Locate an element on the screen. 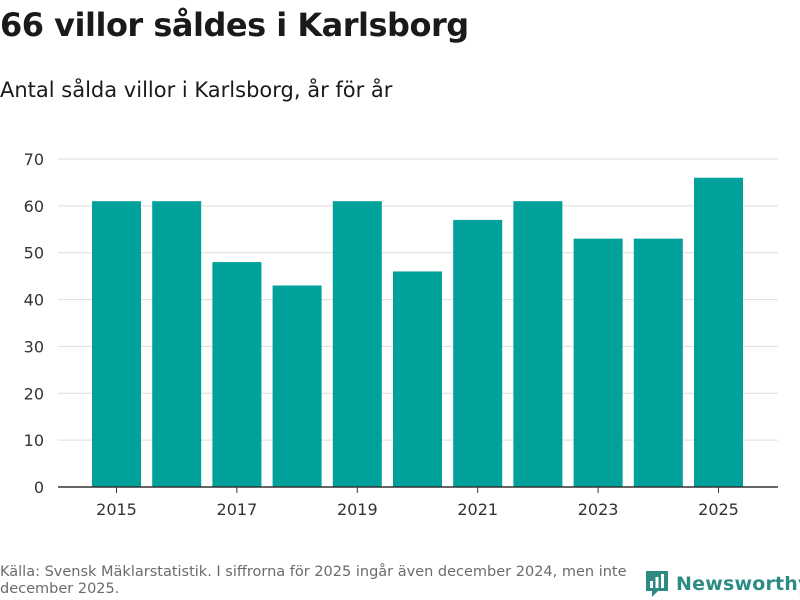 The width and height of the screenshot is (800, 600). bar-2017 is located at coordinates (237, 374).